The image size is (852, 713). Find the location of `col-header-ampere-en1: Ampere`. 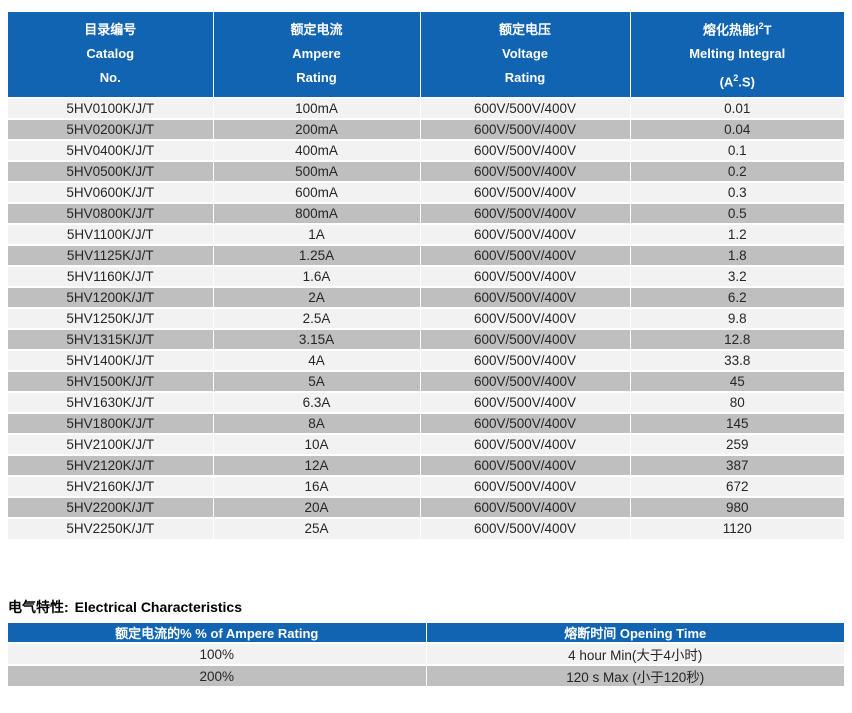

col-header-ampere-en1: Ampere is located at coordinates (316, 54).